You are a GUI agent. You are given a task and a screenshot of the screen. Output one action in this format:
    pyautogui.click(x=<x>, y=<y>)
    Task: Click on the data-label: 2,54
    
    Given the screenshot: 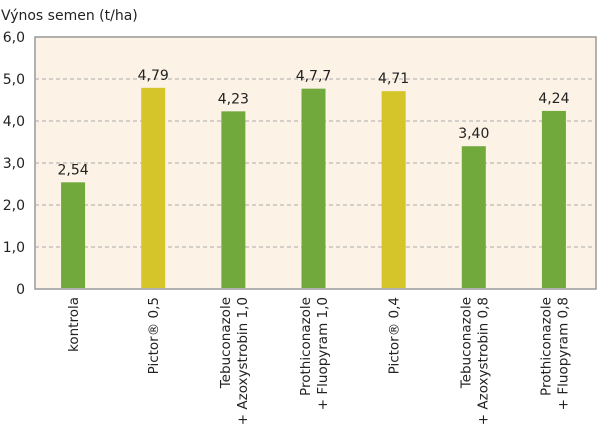 What is the action you would take?
    pyautogui.click(x=72, y=170)
    